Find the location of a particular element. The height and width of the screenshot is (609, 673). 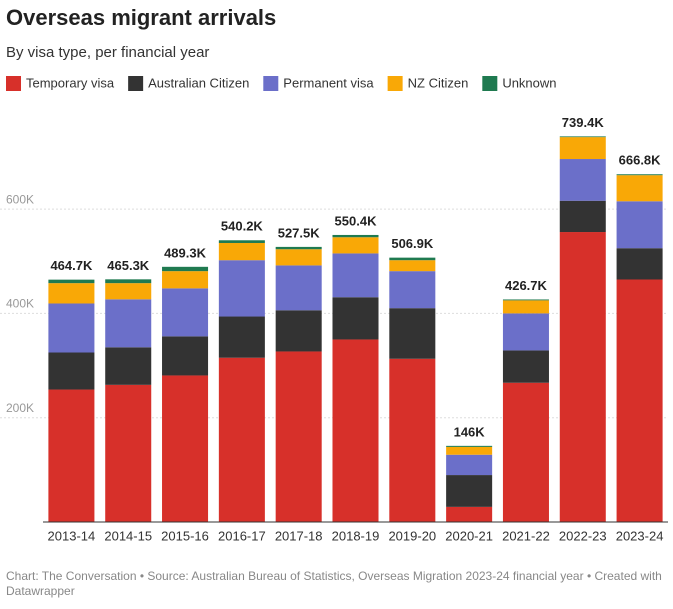

total-label: 666.8K is located at coordinates (640, 160).